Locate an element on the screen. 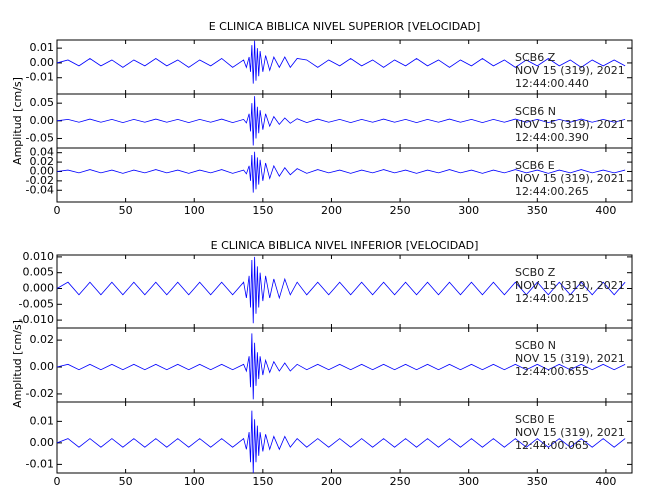  y-tick-label: -0.04 is located at coordinates (40, 189).